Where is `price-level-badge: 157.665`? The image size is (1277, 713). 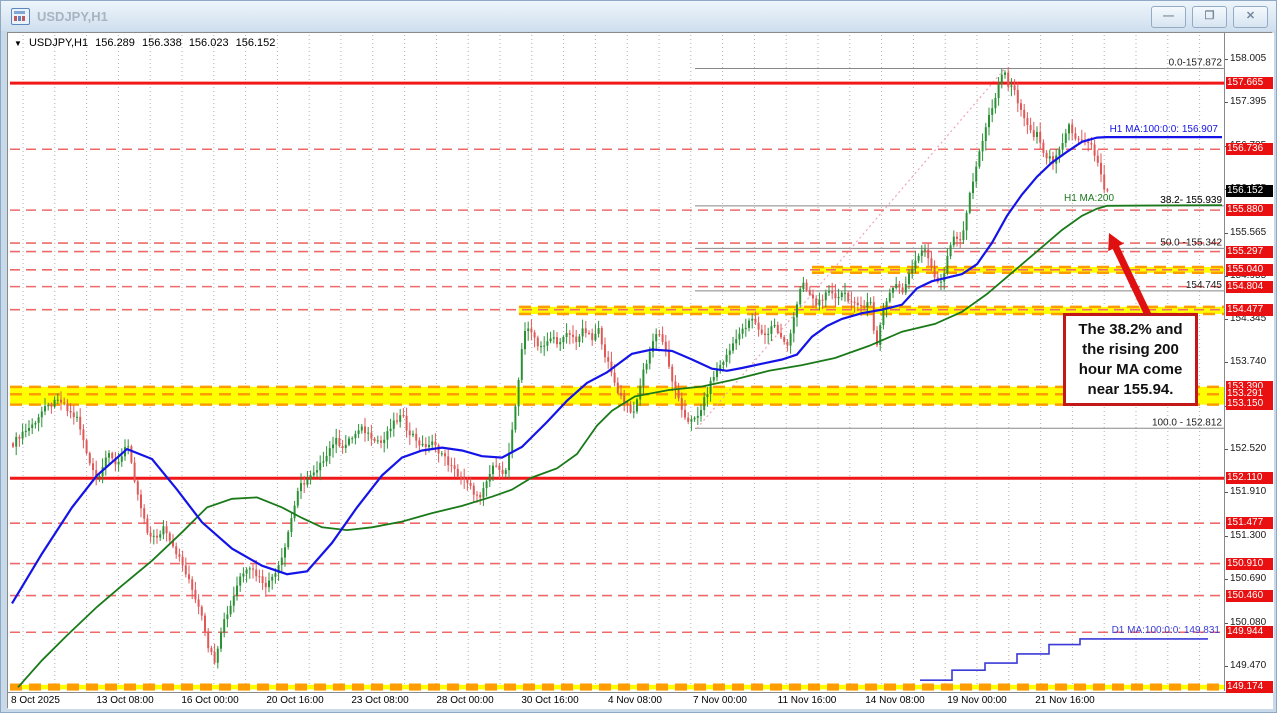
price-level-badge: 157.665 is located at coordinates (1249, 83).